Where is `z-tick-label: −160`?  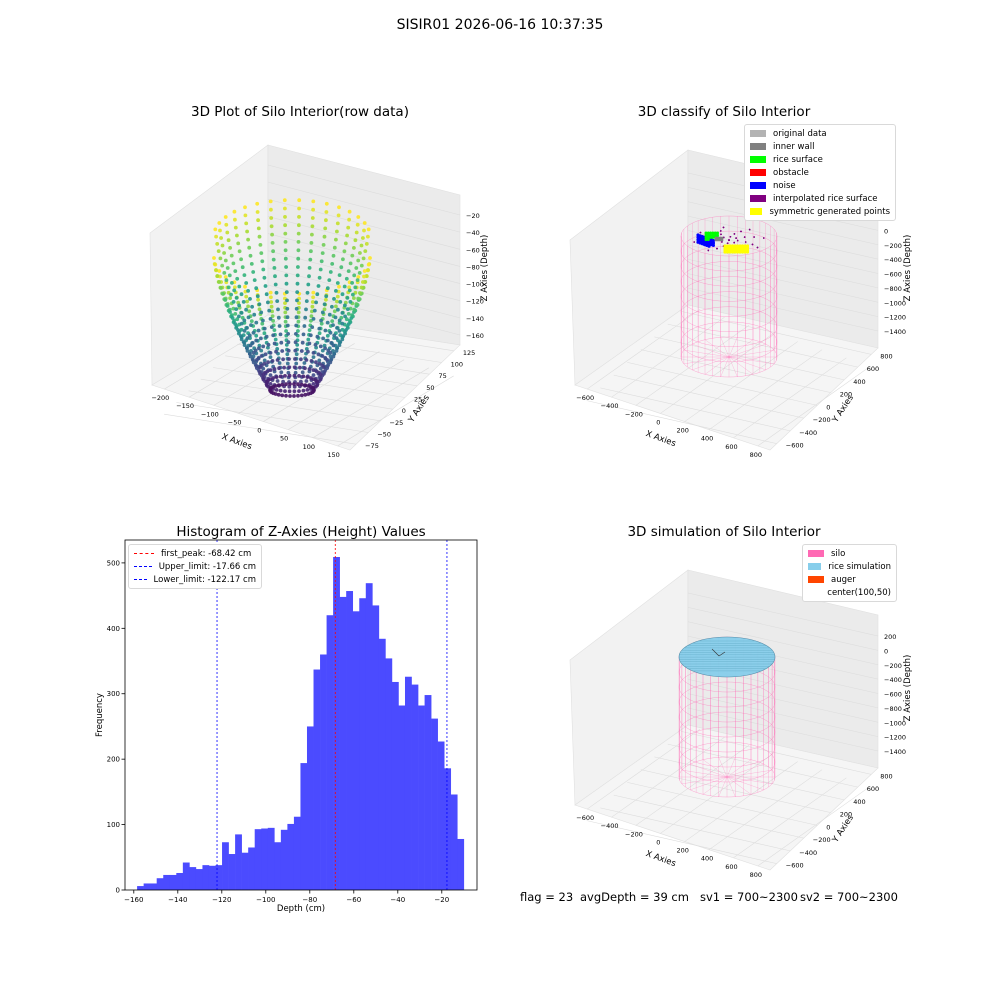 z-tick-label: −160 is located at coordinates (475, 336).